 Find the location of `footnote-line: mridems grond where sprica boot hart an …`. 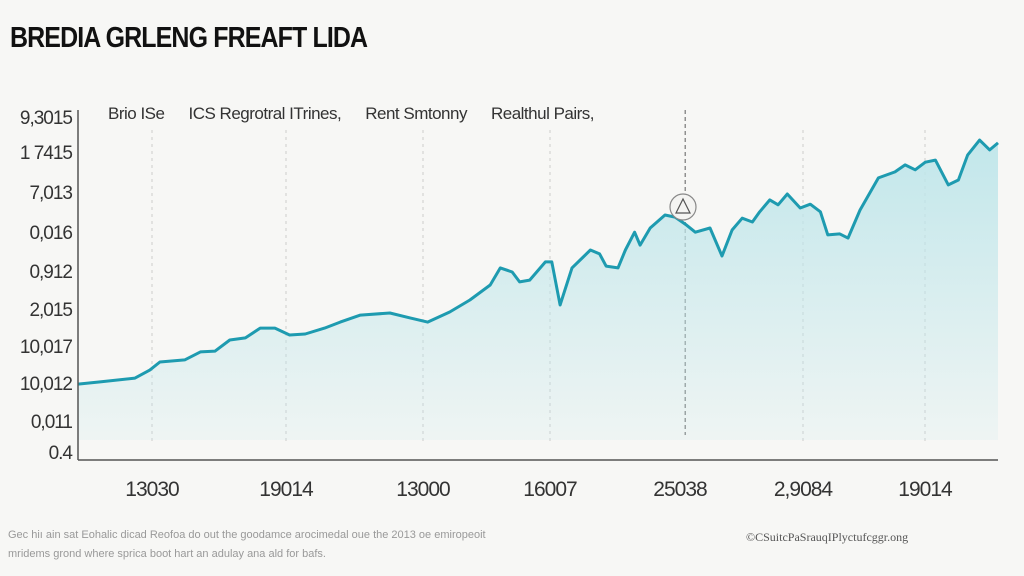

footnote-line: mridems grond where sprica boot hart an … is located at coordinates (167, 554).